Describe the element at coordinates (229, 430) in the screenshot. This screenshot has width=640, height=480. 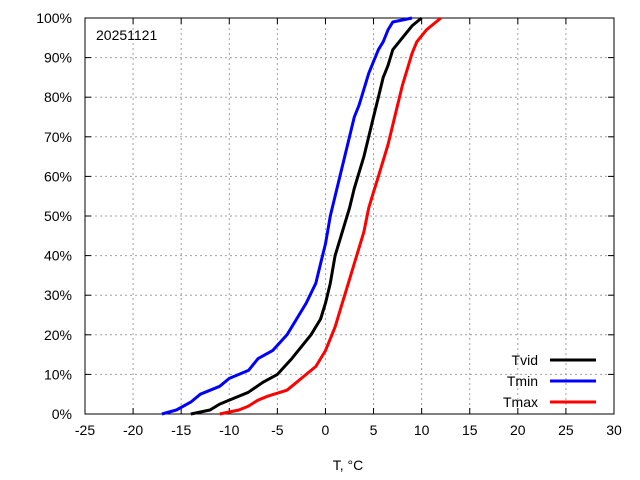
I see `x-tick-label: -10` at that location.